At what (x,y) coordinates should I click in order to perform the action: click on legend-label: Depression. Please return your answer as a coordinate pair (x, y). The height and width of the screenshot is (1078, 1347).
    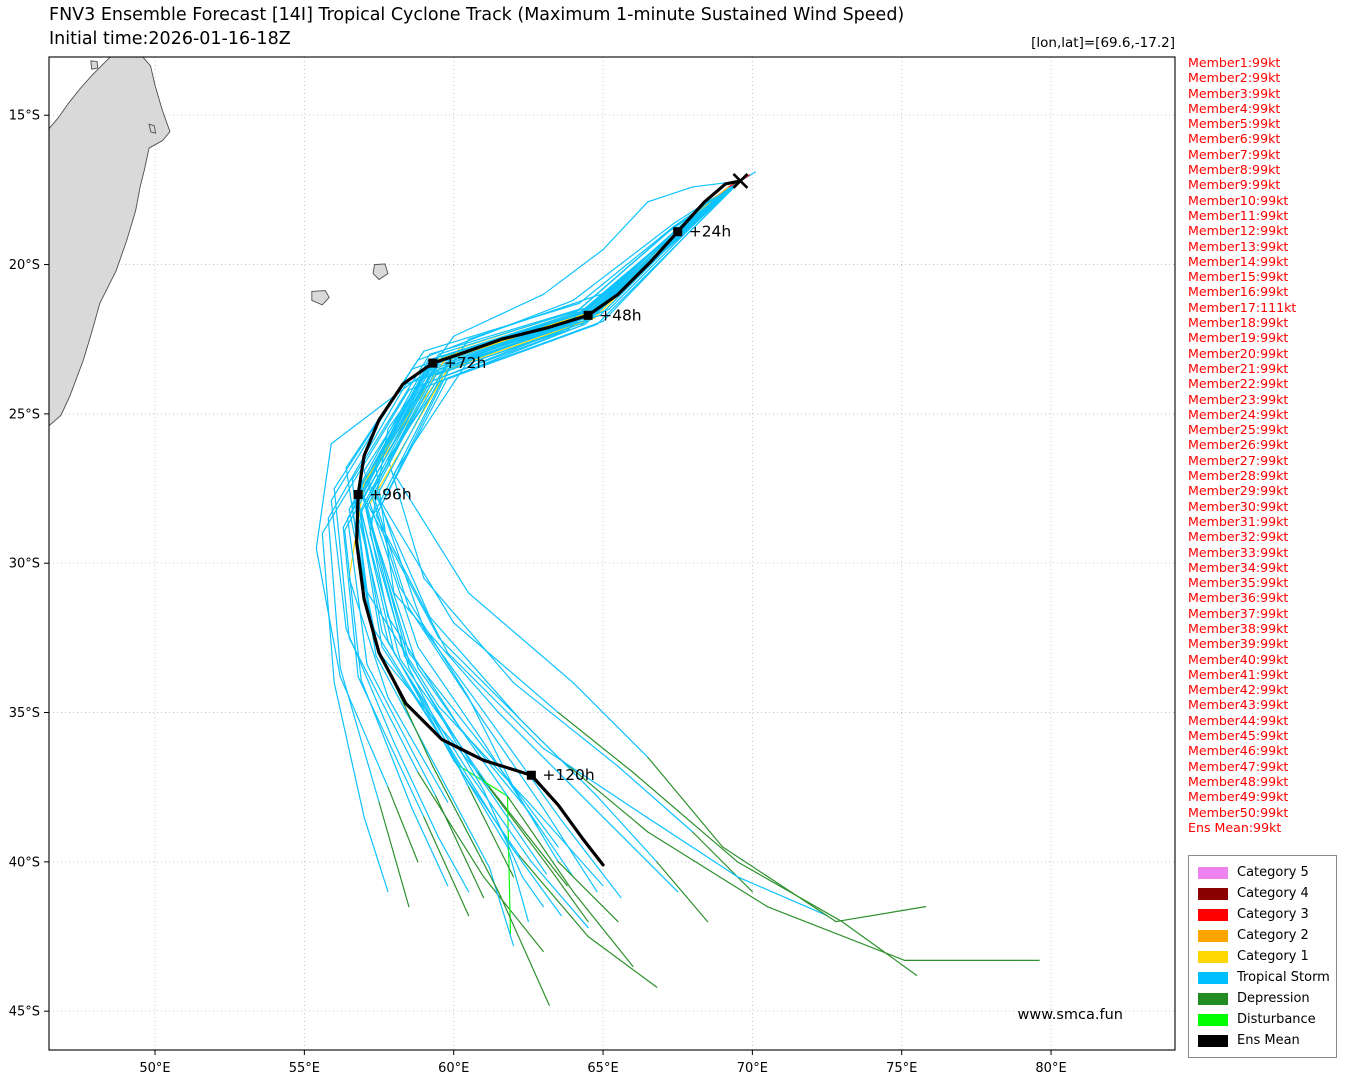
    Looking at the image, I should click on (1273, 998).